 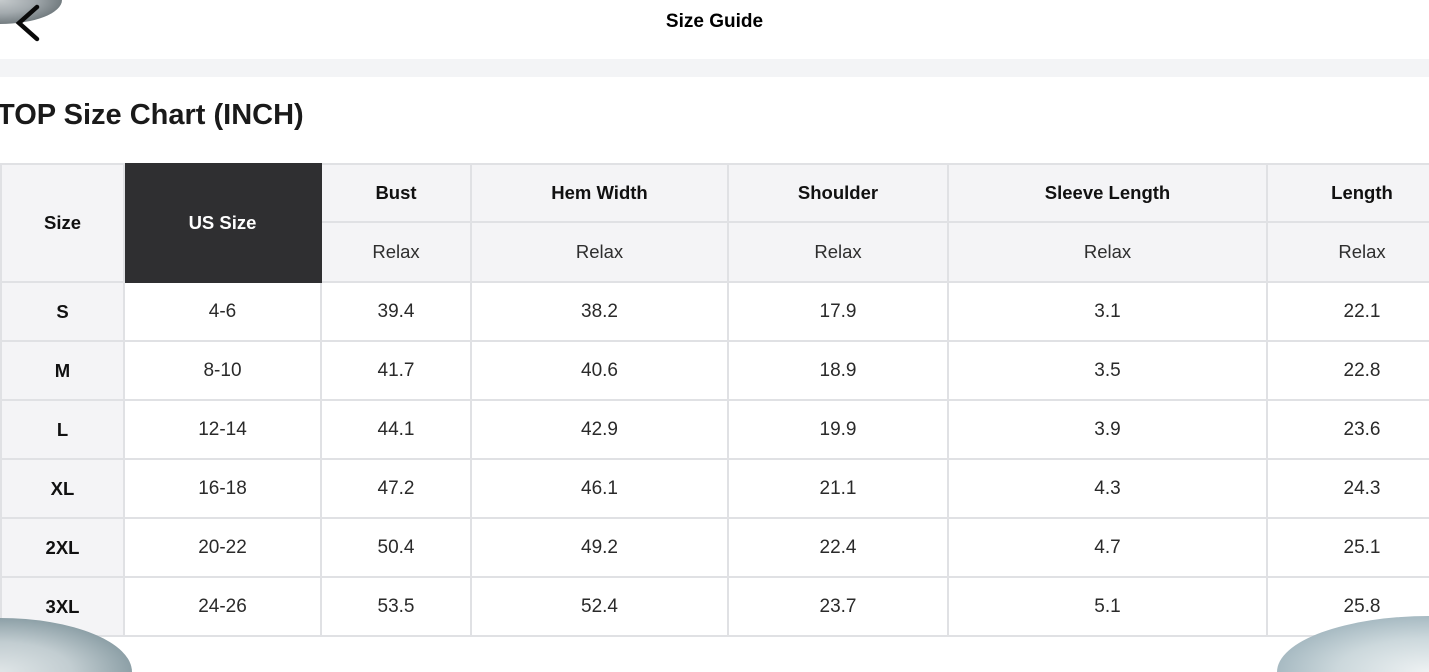 What do you see at coordinates (714, 68) in the screenshot?
I see `section-divider` at bounding box center [714, 68].